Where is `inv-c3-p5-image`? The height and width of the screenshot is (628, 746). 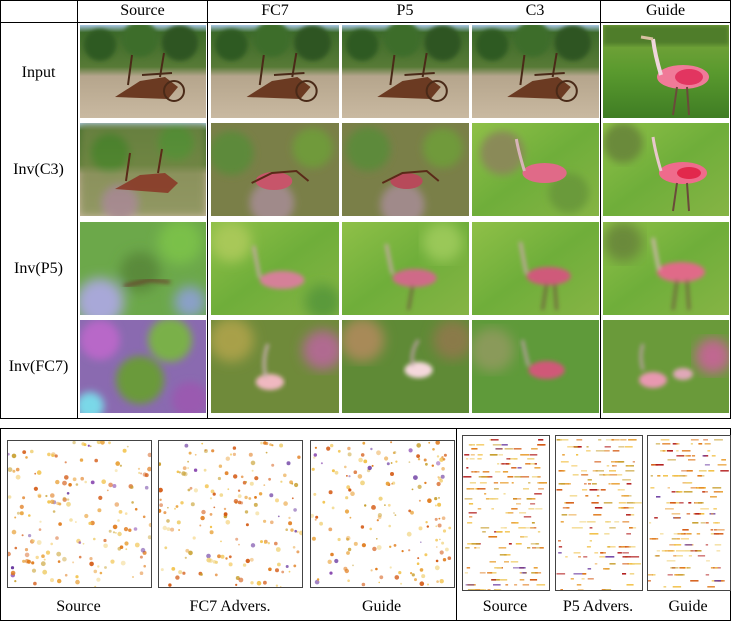 inv-c3-p5-image is located at coordinates (405, 169).